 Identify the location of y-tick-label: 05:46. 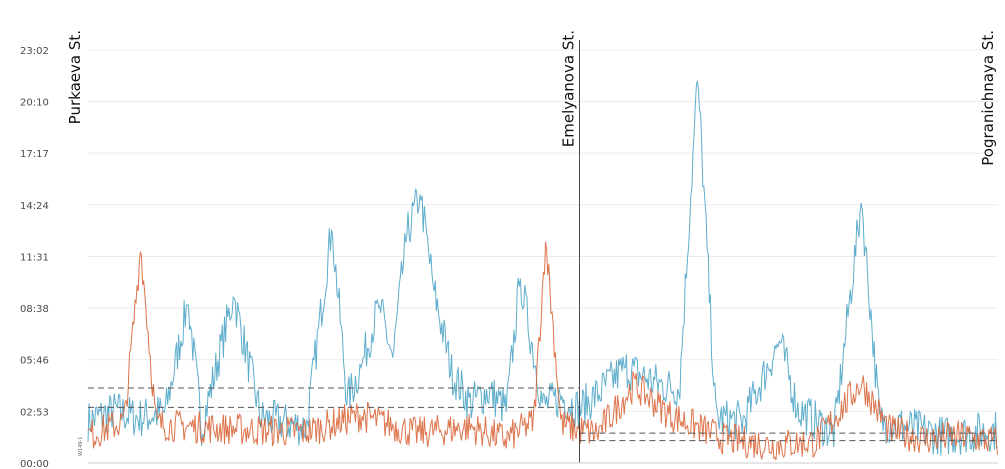
(34, 361).